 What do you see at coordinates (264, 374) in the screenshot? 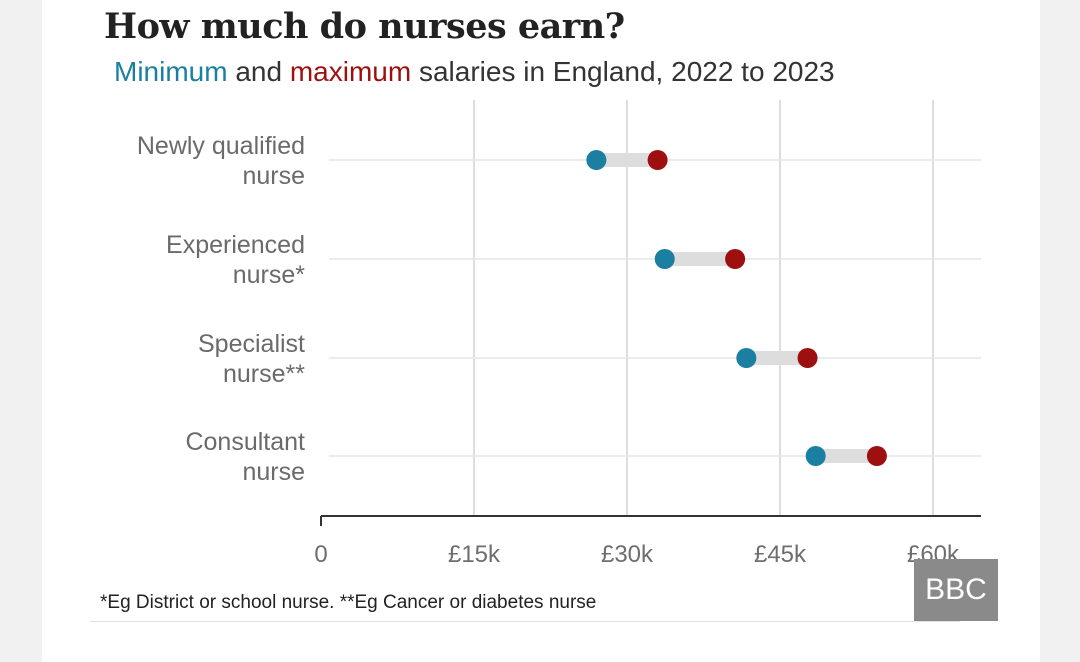
I see `category-label-2-1: nurse**` at bounding box center [264, 374].